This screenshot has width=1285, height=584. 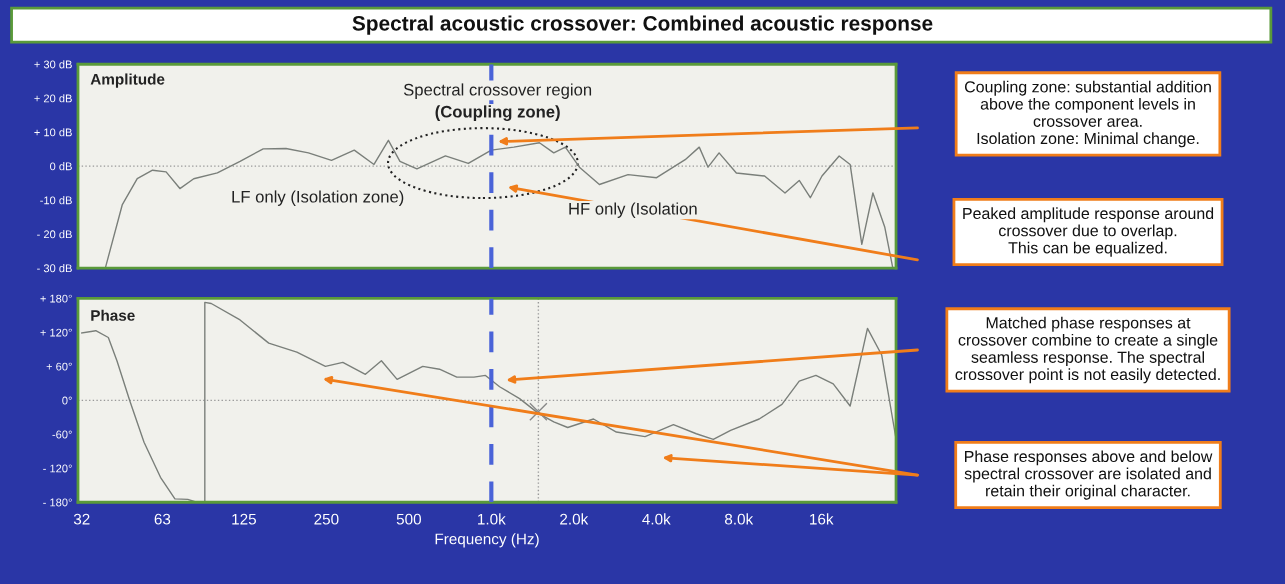 I want to click on y-tick-label: + 120°, so click(x=56, y=332).